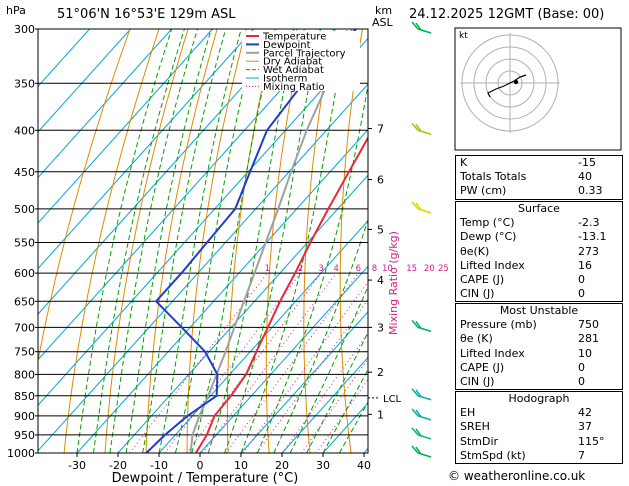 The width and height of the screenshot is (629, 486). I want to click on index-label: CIN (J), so click(477, 382).